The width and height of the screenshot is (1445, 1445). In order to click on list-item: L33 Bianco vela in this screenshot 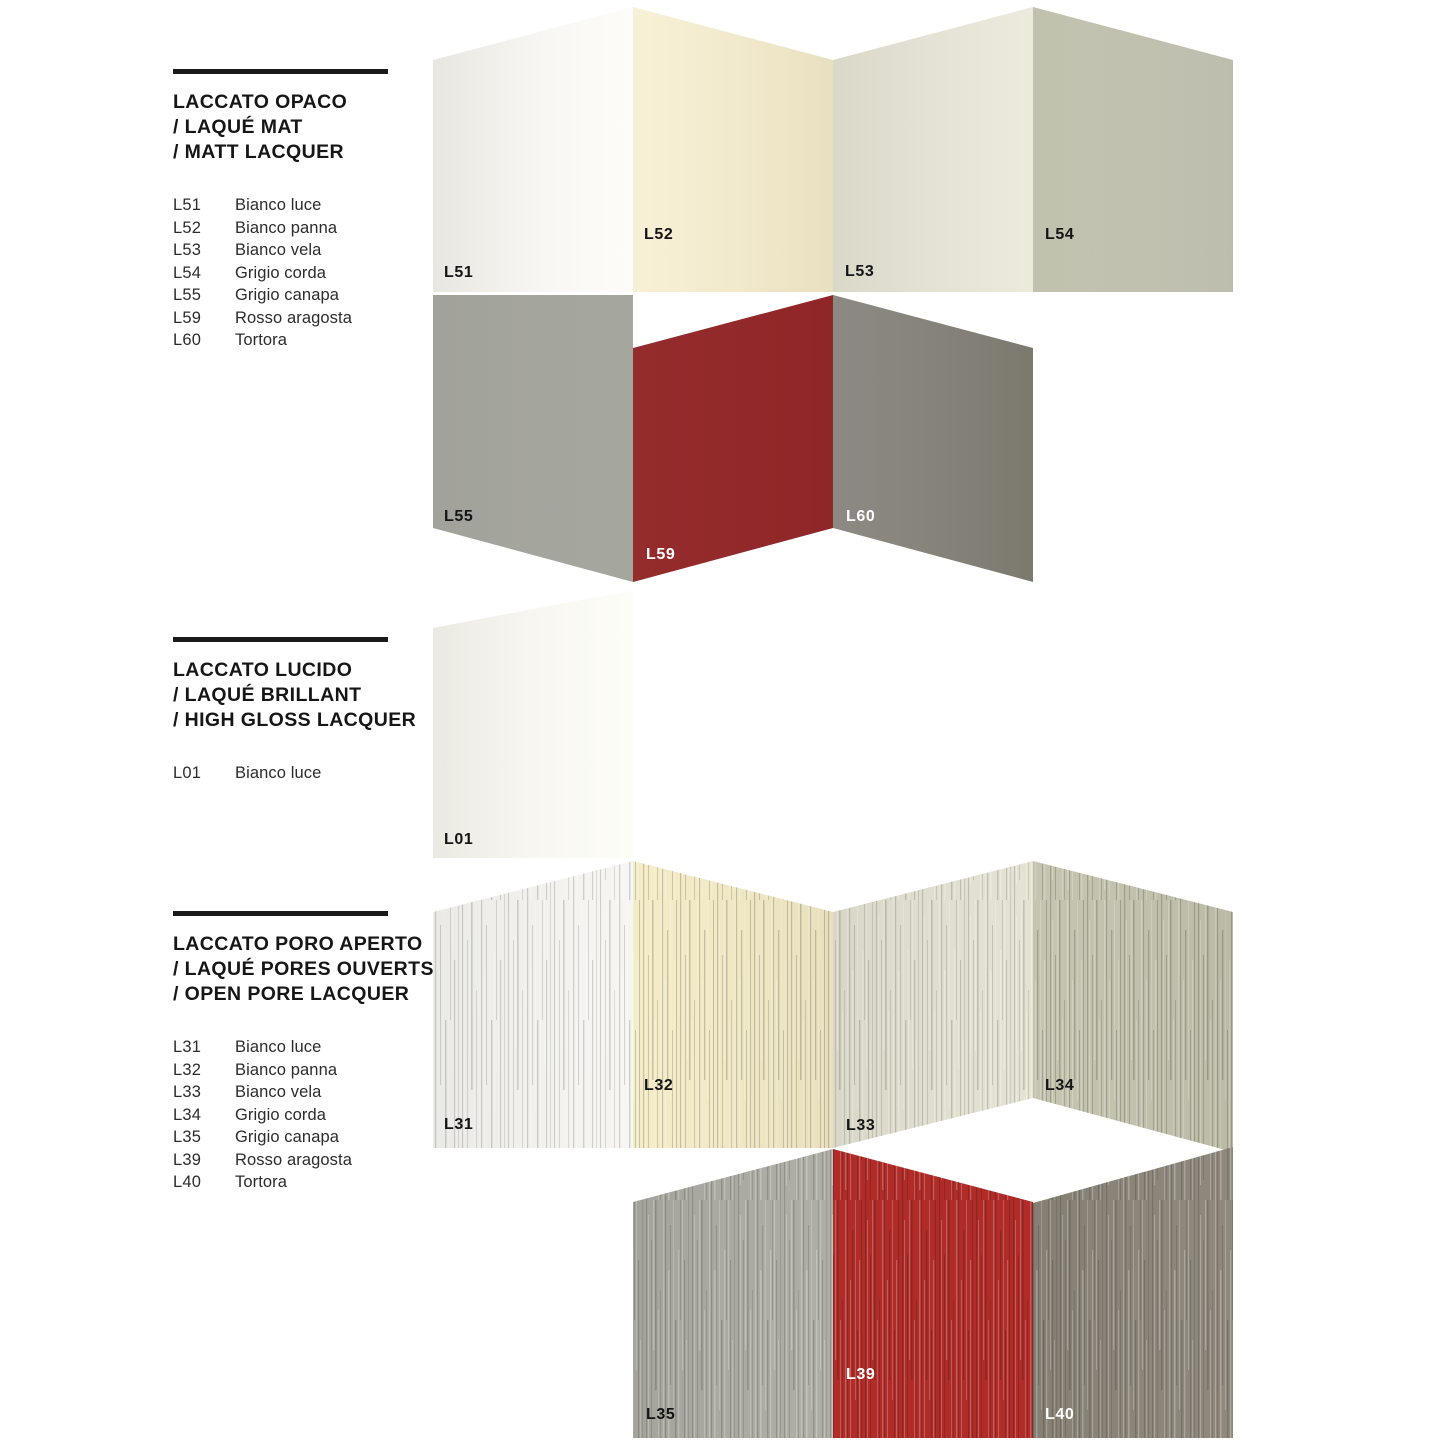, I will do `click(303, 1092)`.